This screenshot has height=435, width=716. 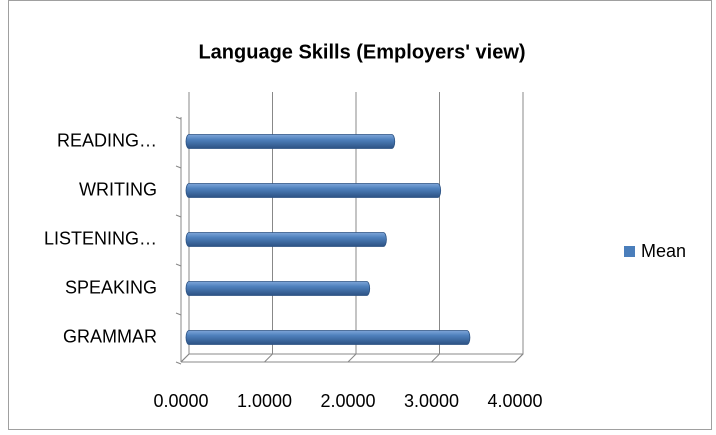 I want to click on x-tick-label: 1.0000, so click(x=264, y=401).